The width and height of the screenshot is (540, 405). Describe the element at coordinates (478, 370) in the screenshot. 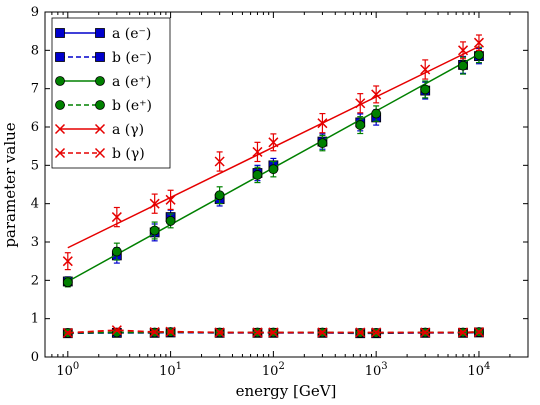

I see `x-tick-label: 10⁴` at that location.